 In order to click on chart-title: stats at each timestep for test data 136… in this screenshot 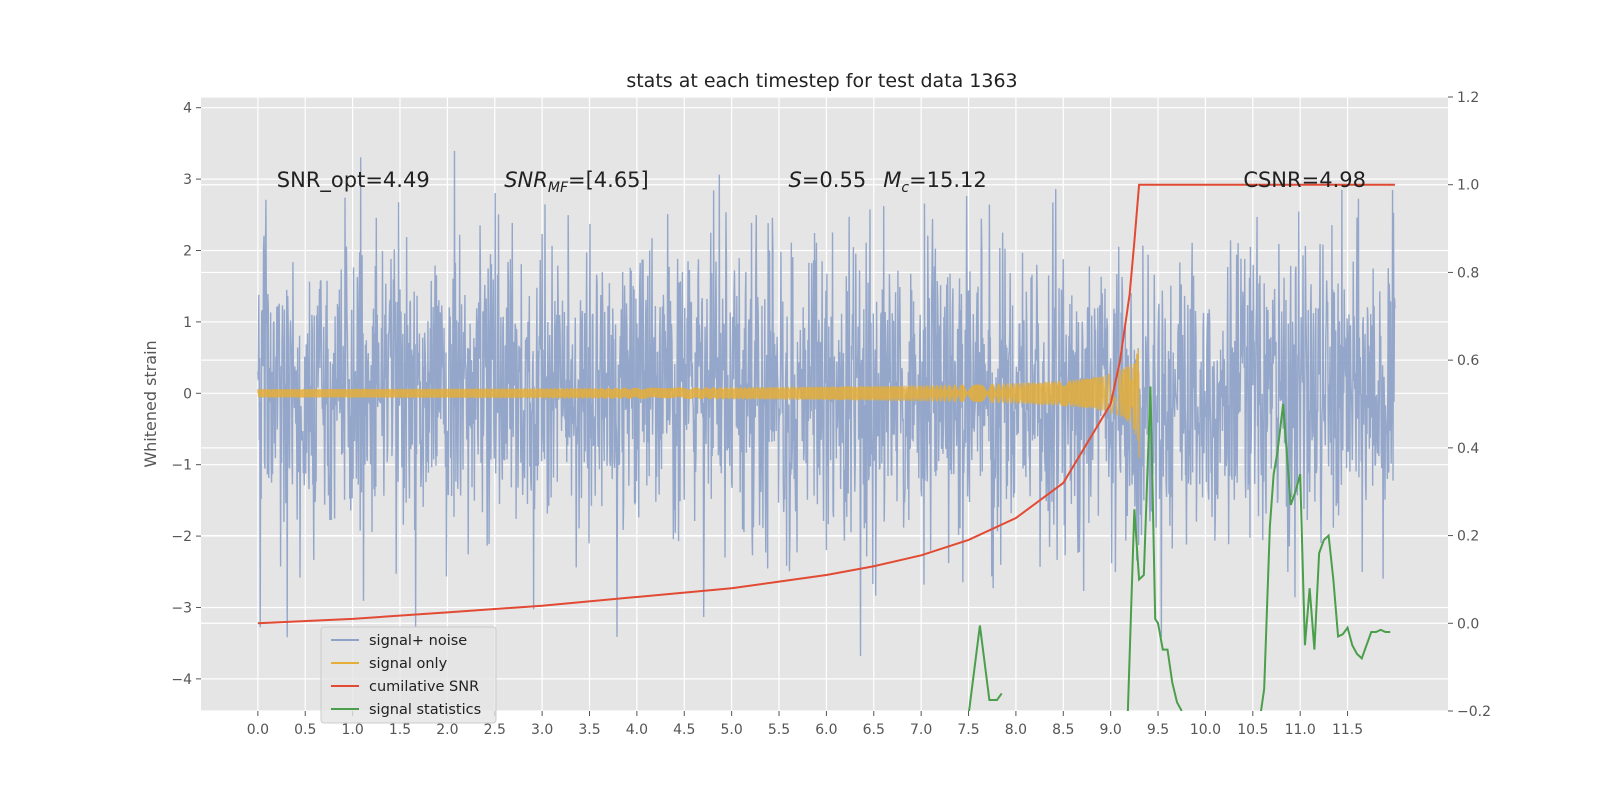, I will do `click(821, 81)`.